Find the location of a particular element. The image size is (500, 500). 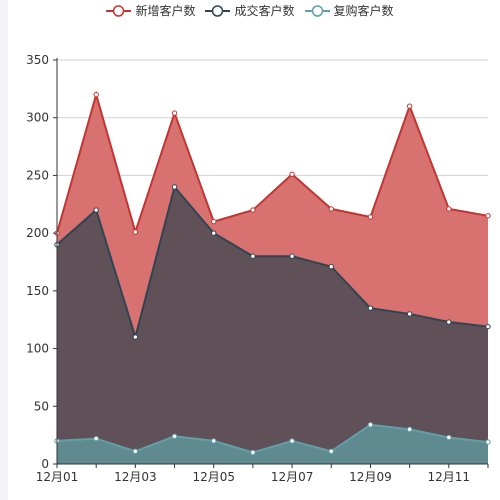

x-tick-label: 12月05 is located at coordinates (213, 477).